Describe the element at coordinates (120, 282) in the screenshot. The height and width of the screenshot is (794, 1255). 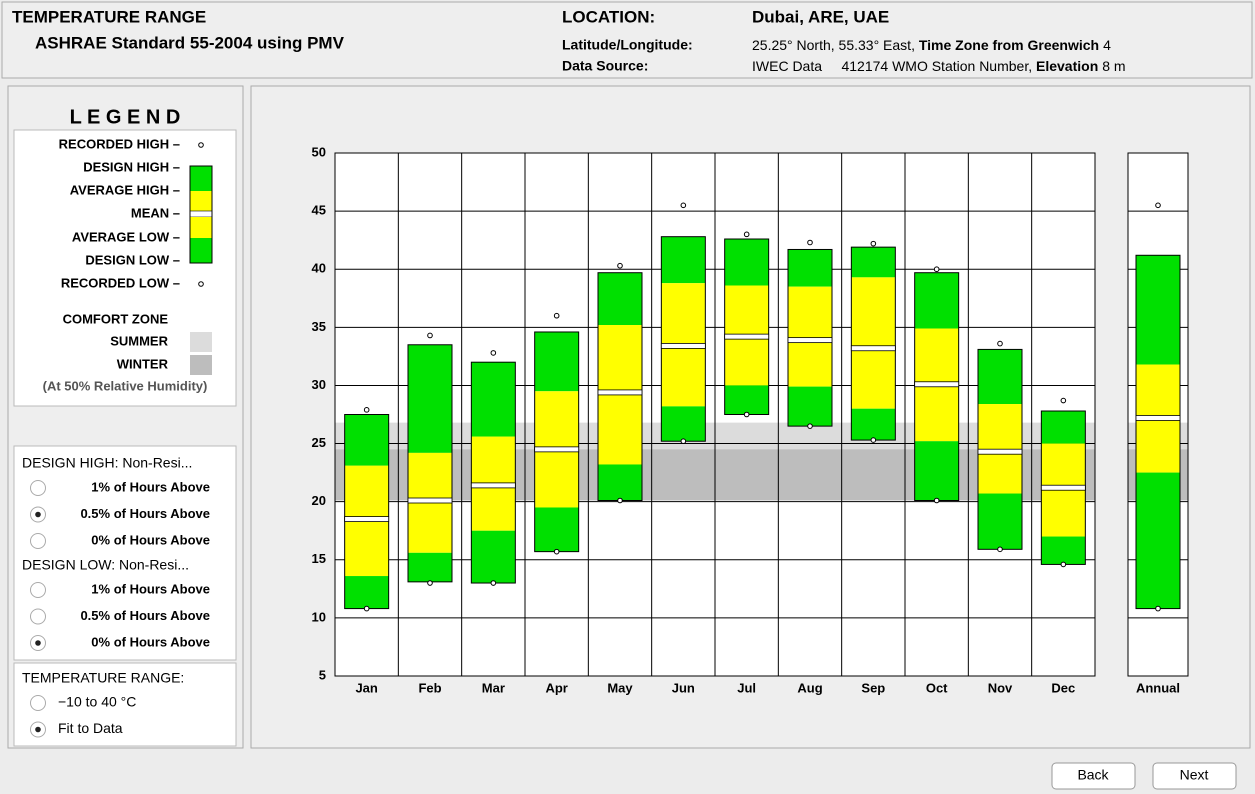
I see `legend-label: RECORDED LOW –` at that location.